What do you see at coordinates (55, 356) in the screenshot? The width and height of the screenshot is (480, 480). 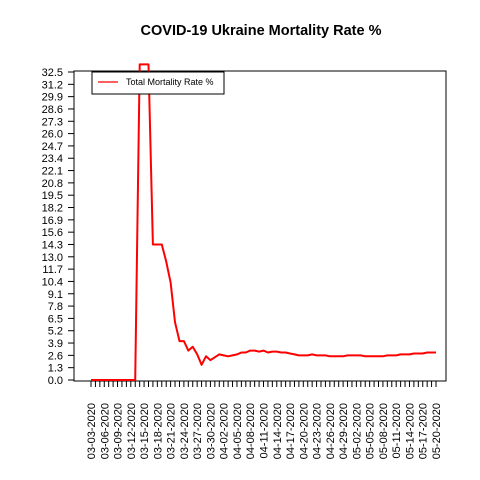 I see `y-tick-label: 2.6` at bounding box center [55, 356].